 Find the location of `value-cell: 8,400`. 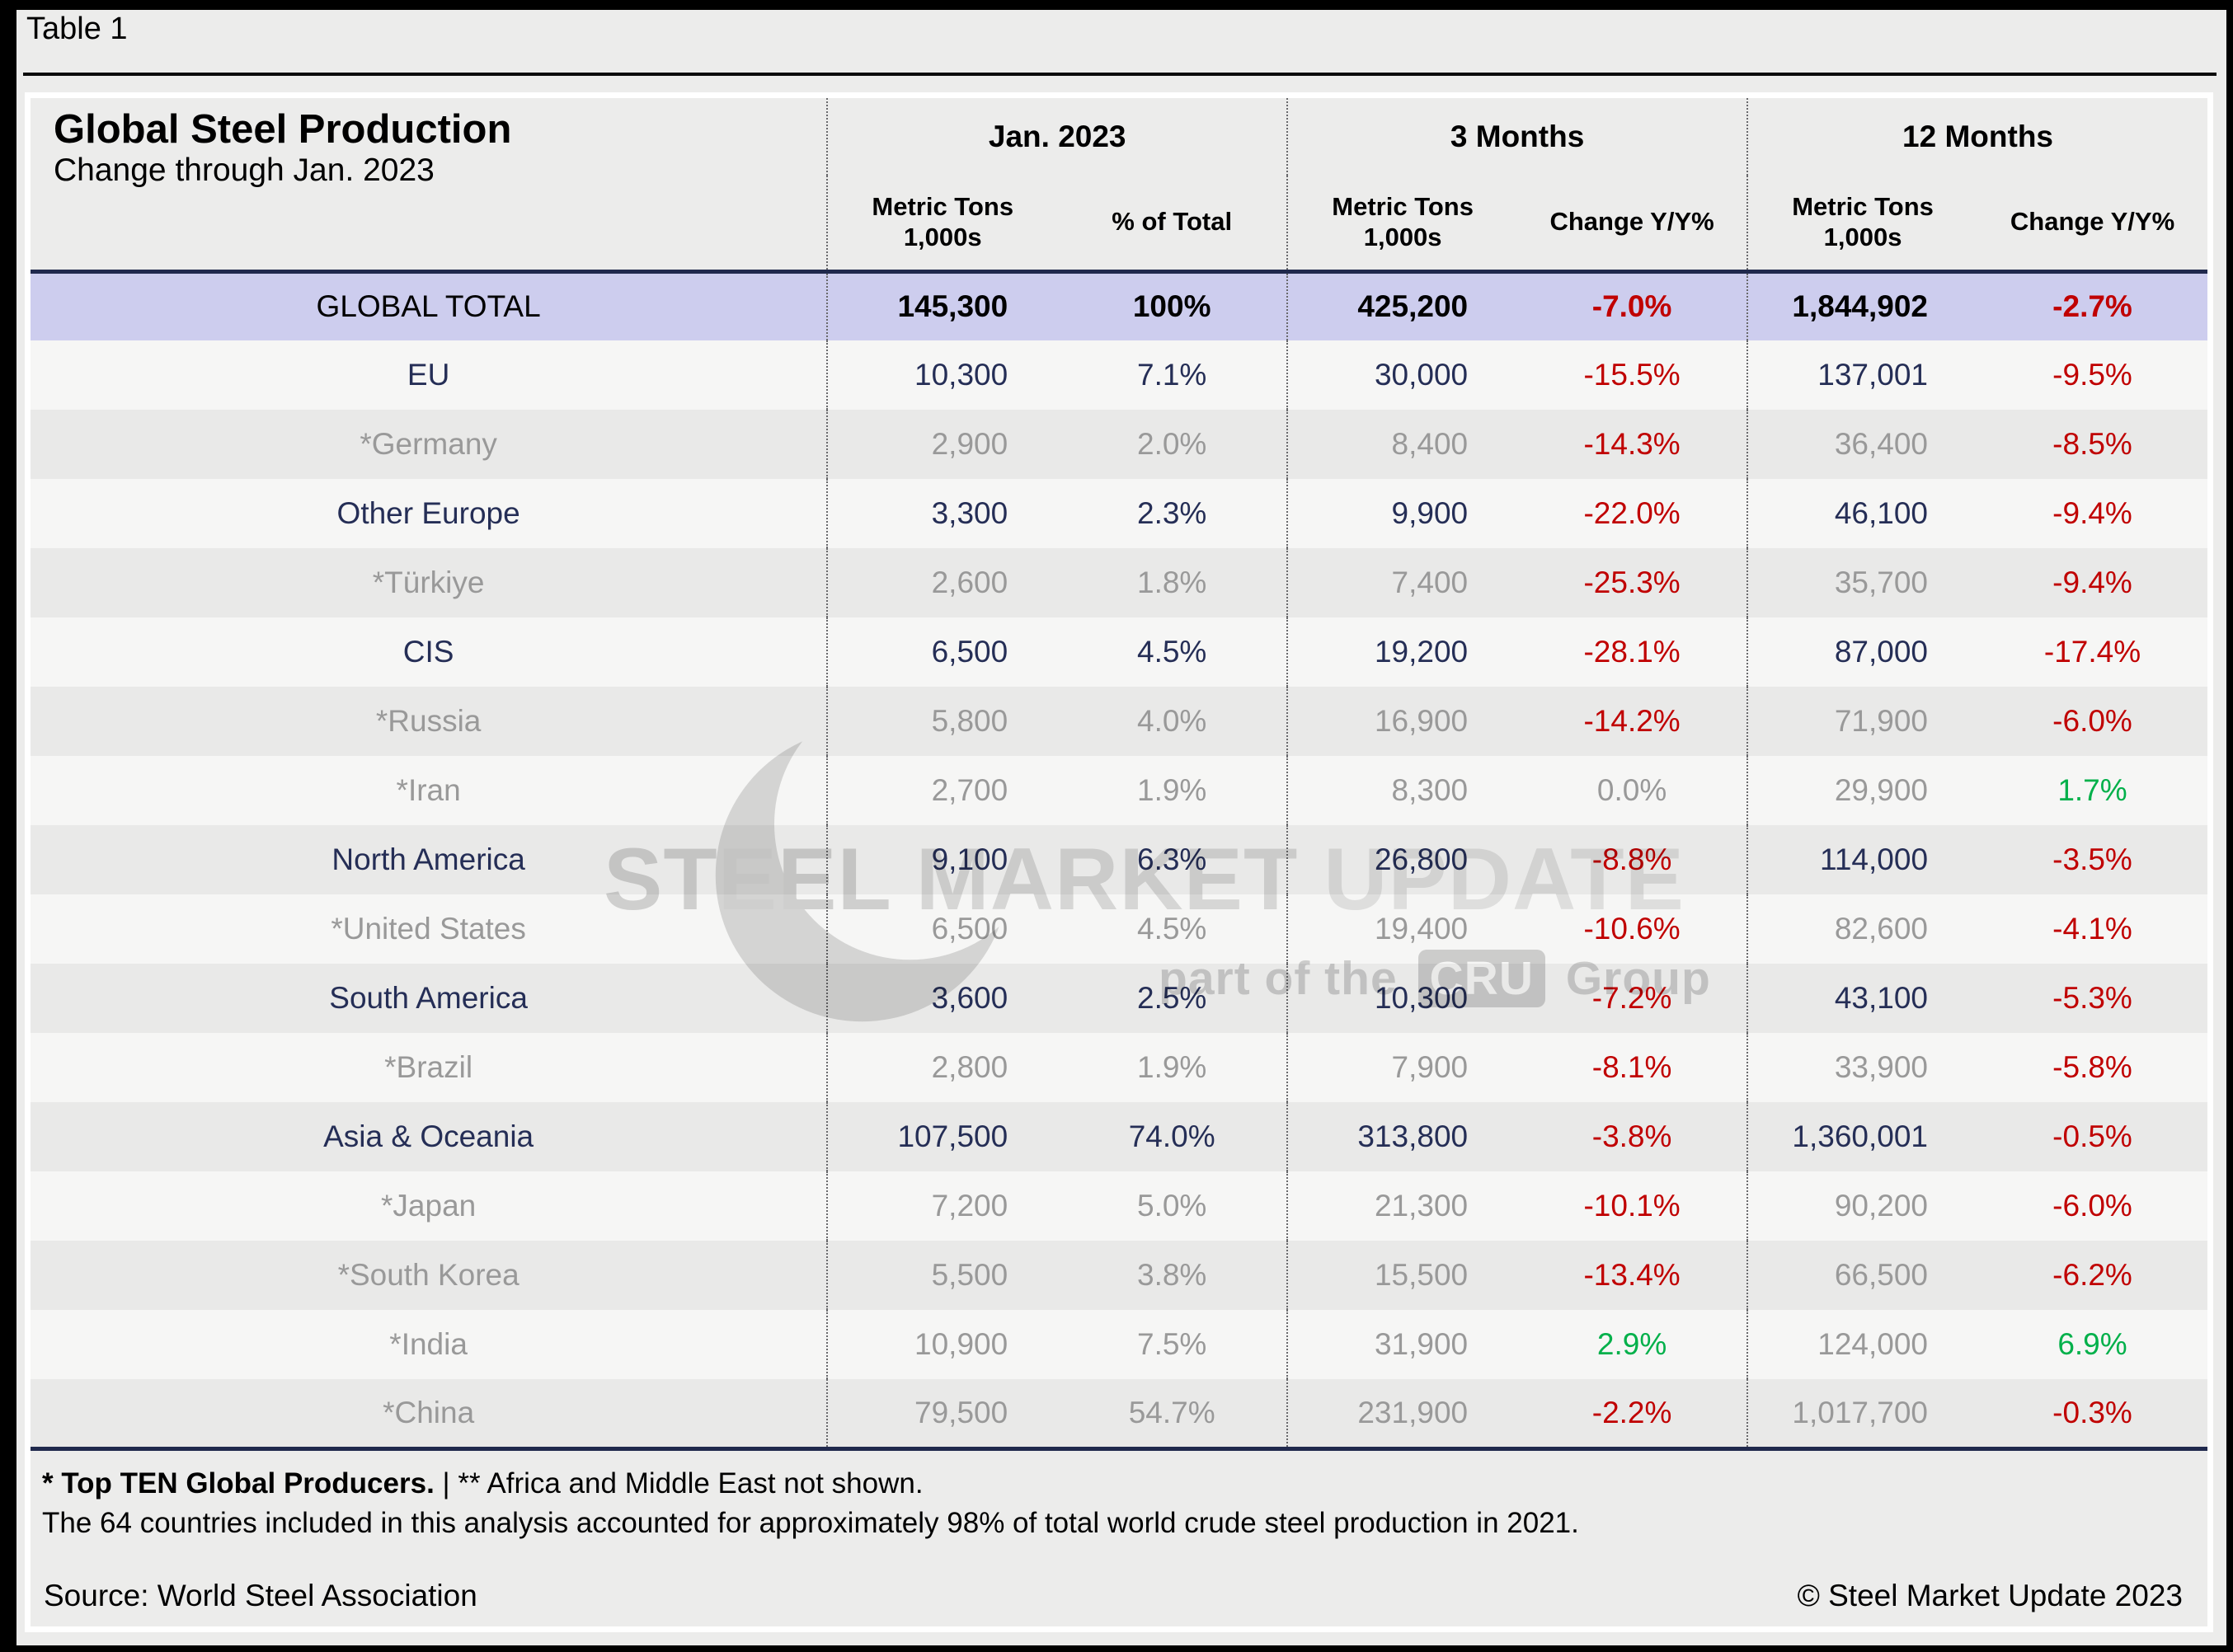

value-cell: 8,400 is located at coordinates (1402, 445).